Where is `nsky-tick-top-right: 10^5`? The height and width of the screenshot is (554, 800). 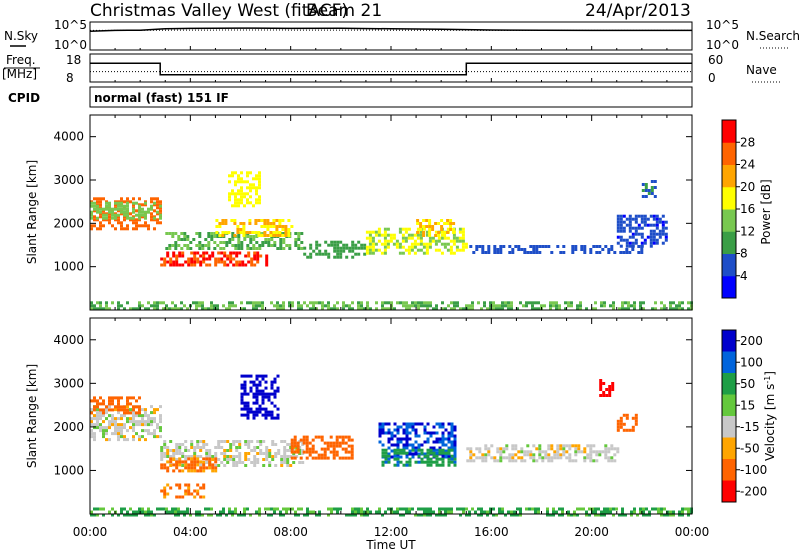
nsky-tick-top-right: 10^5 is located at coordinates (722, 25).